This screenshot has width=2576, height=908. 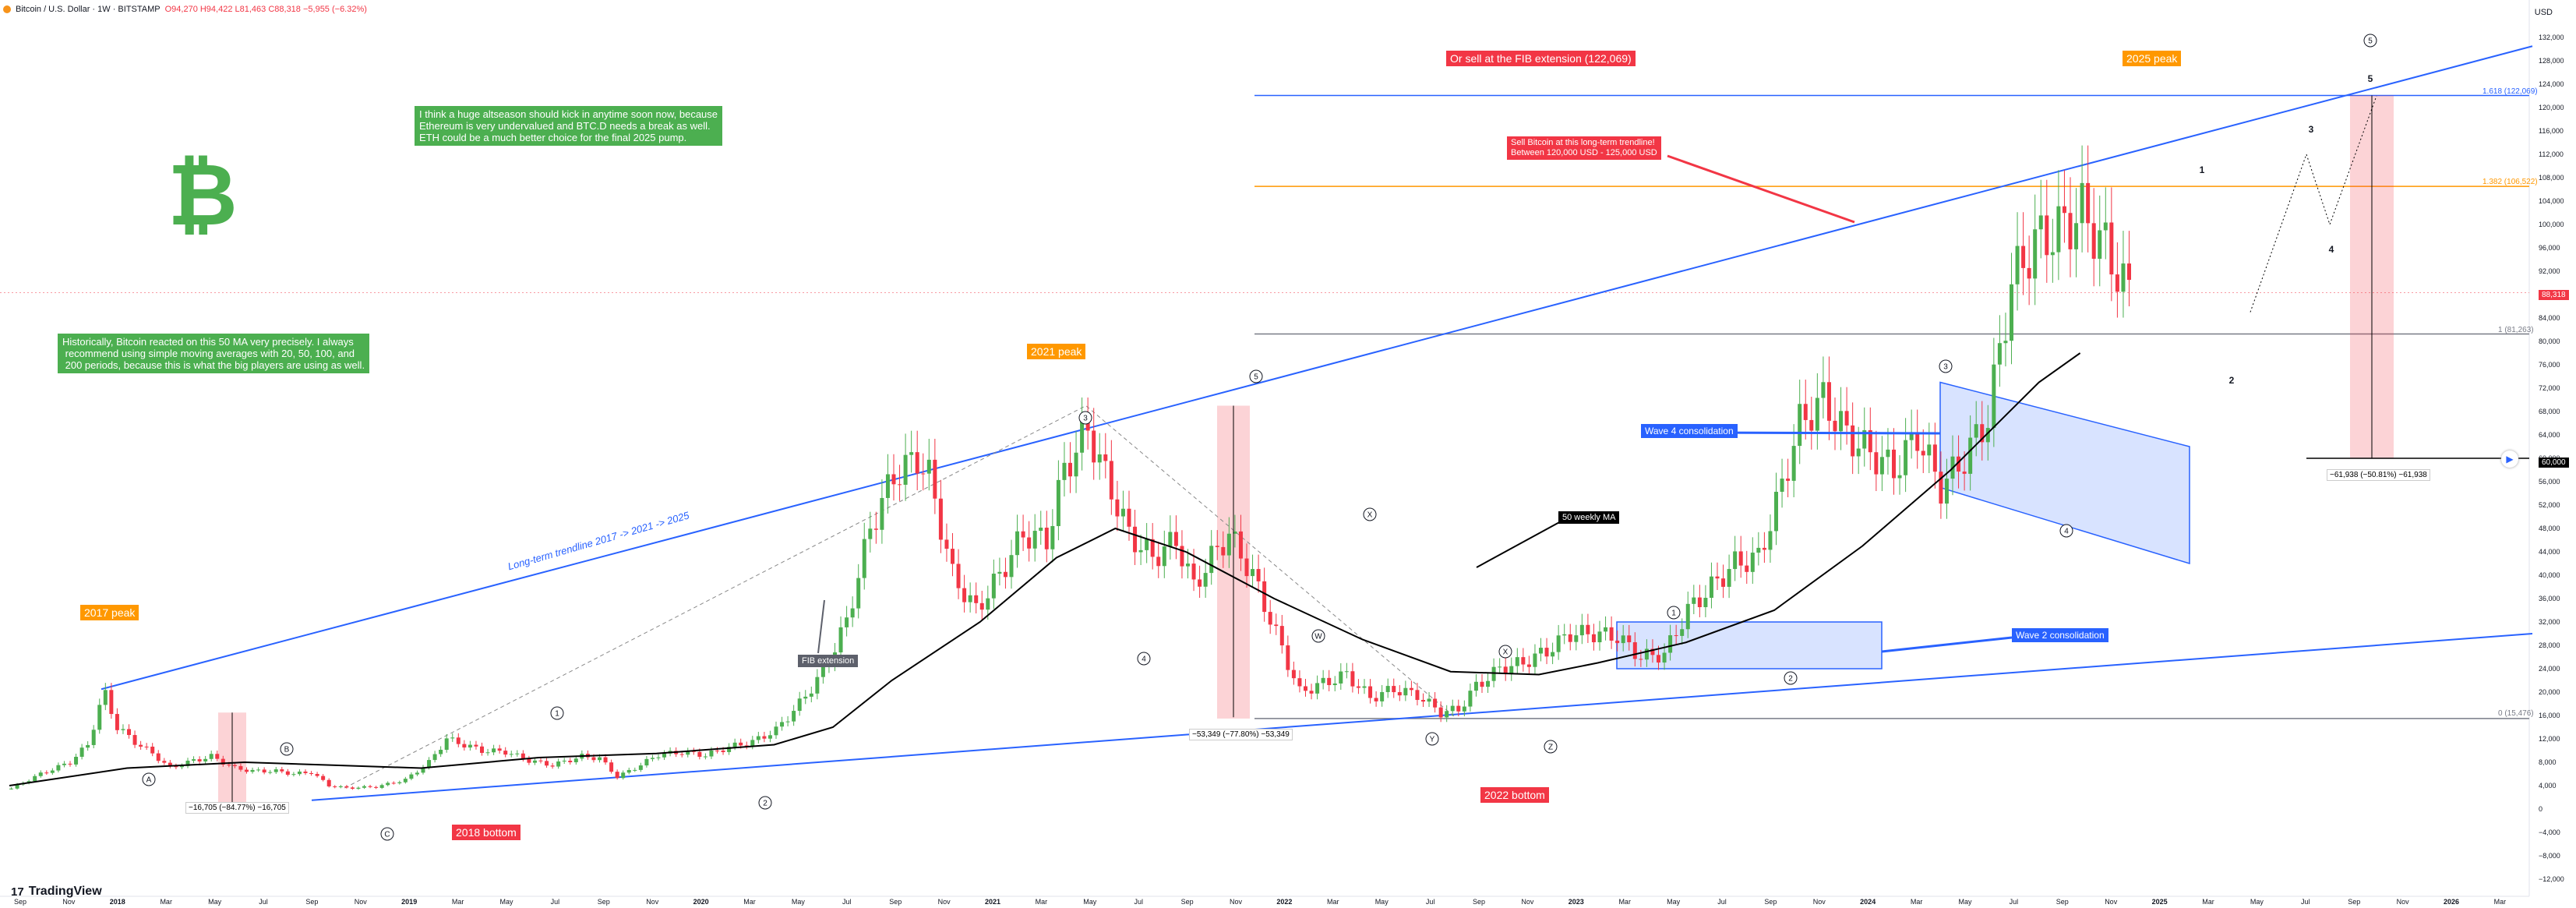 I want to click on time-tick-label: May, so click(x=1674, y=902).